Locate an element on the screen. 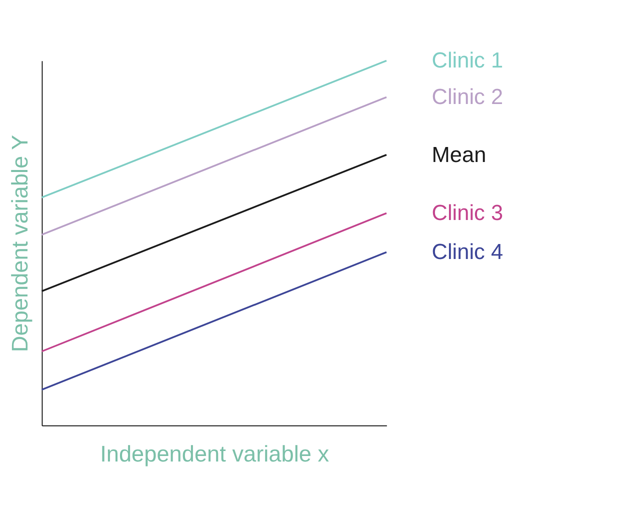 This screenshot has width=625, height=517. text: Clinic 1 is located at coordinates (468, 60).